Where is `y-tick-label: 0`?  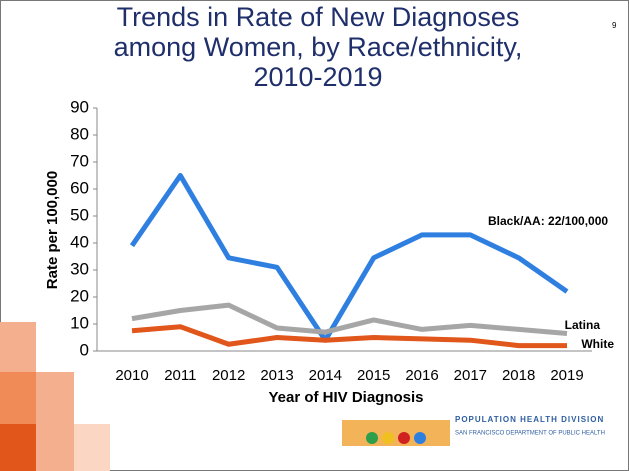 y-tick-label: 0 is located at coordinates (84, 349).